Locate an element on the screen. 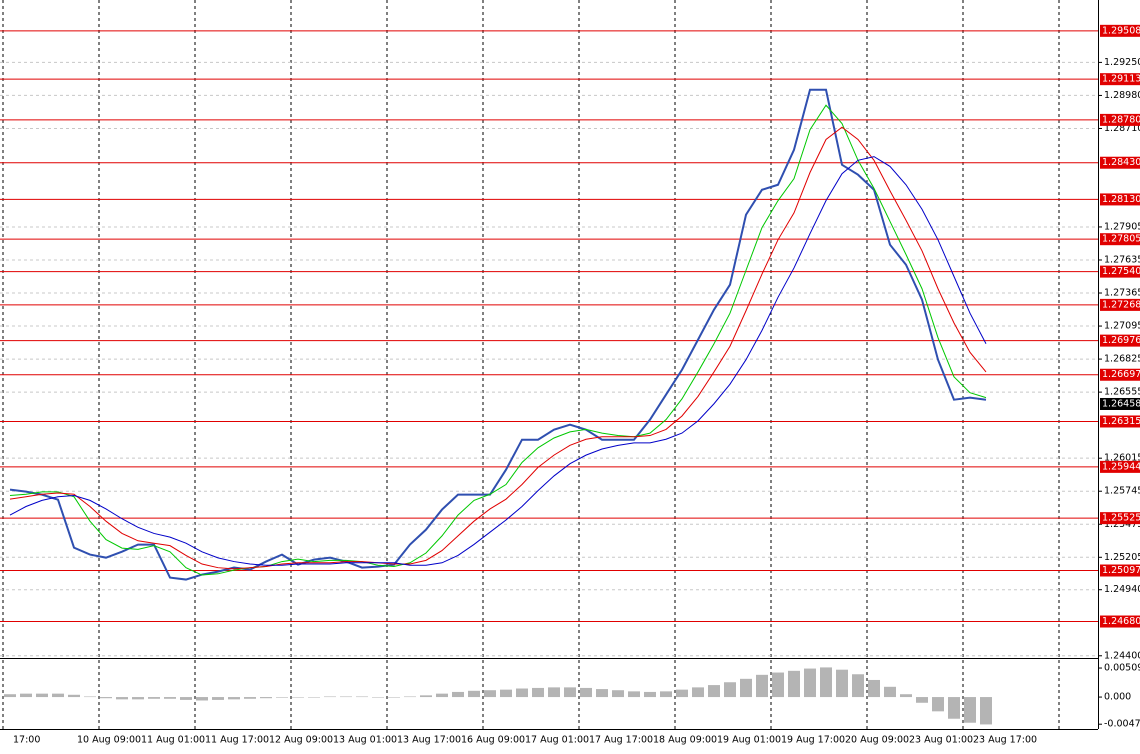 The height and width of the screenshot is (754, 1140). y-tick-label: 1.27635 is located at coordinates (1122, 259).